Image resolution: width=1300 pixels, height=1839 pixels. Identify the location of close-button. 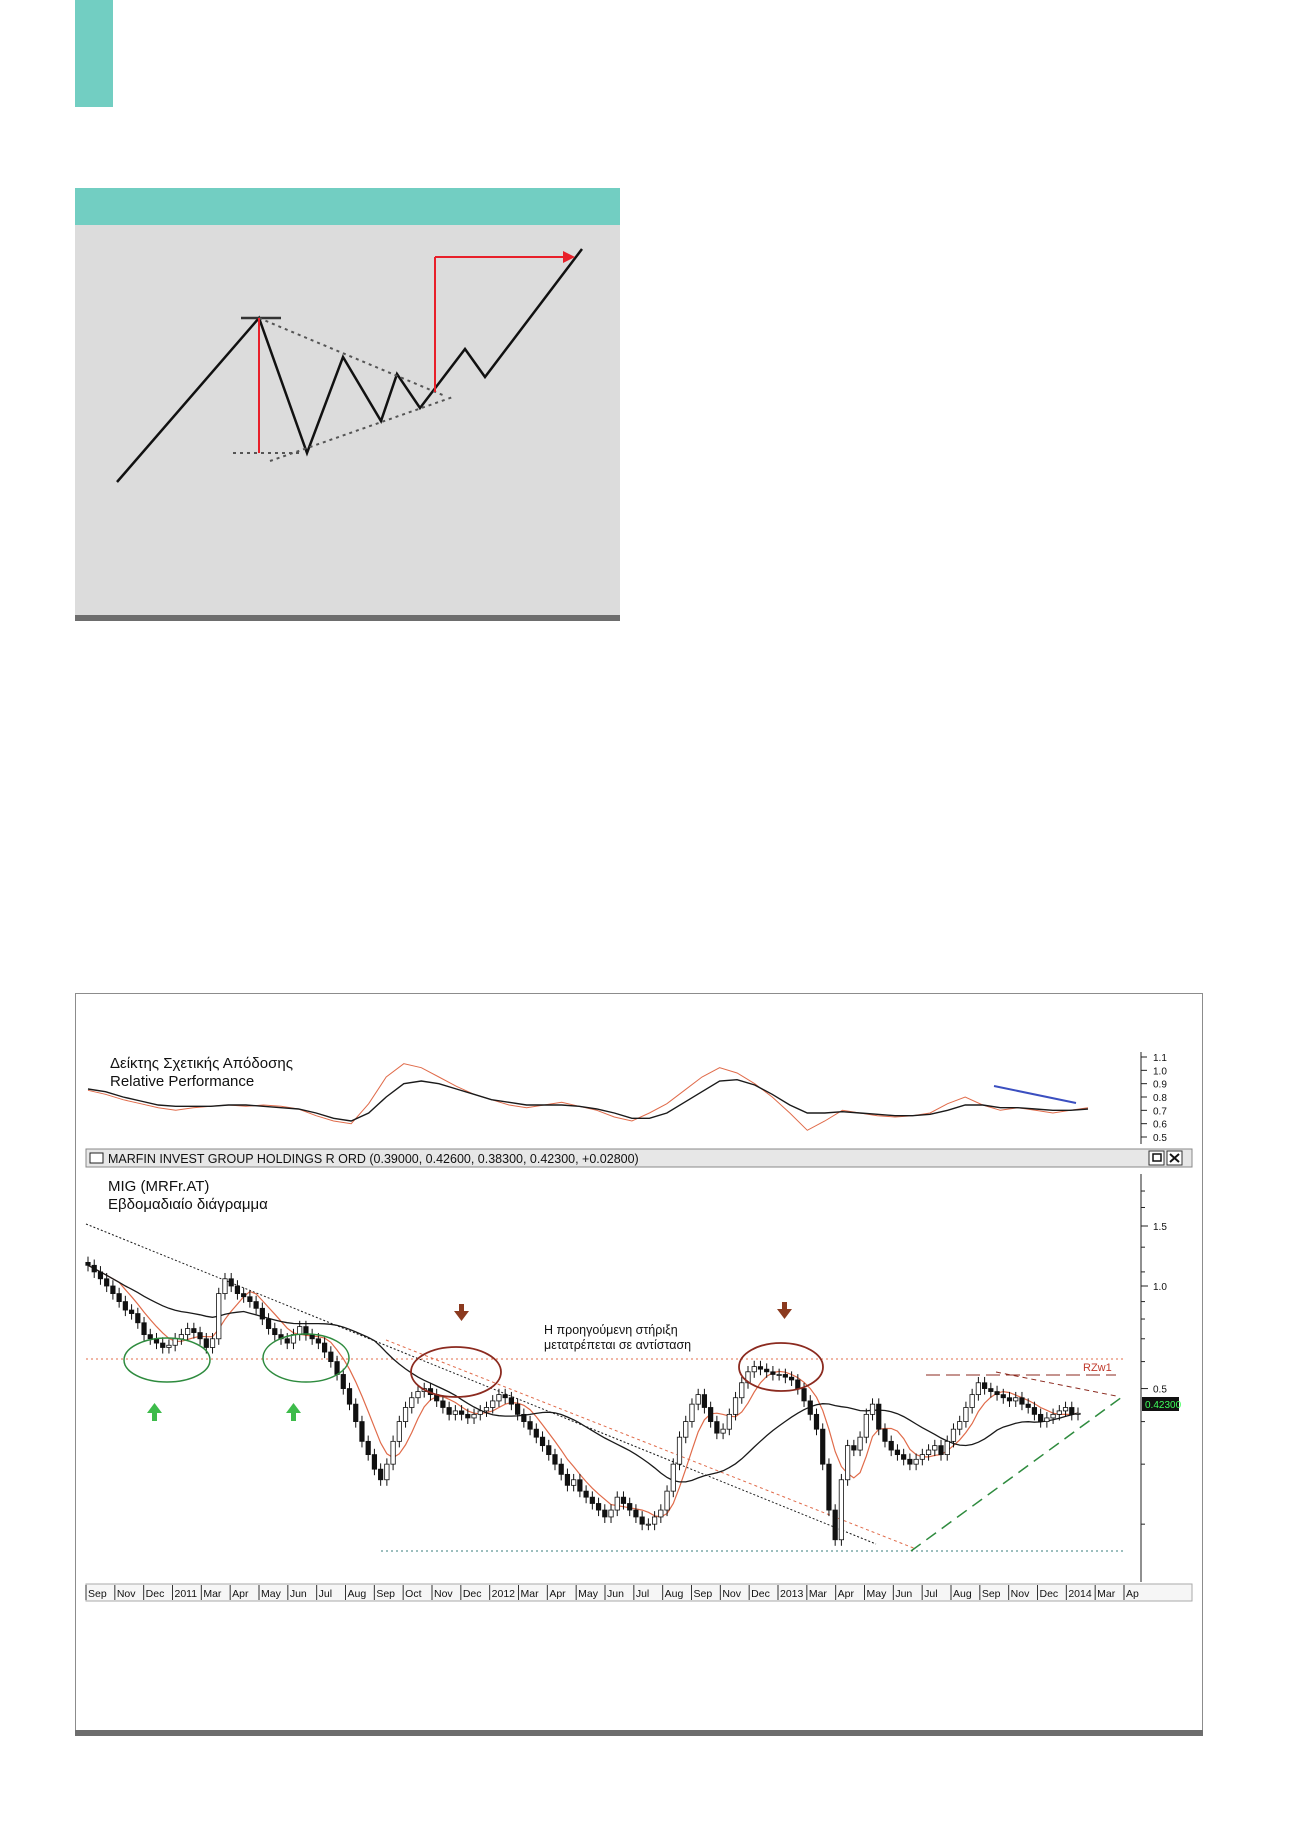
(1174, 1158).